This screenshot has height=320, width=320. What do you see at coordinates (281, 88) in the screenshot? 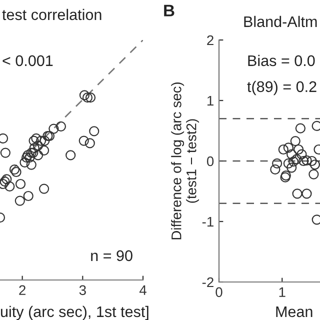
I see `annotation: t(89) = 0.2` at bounding box center [281, 88].